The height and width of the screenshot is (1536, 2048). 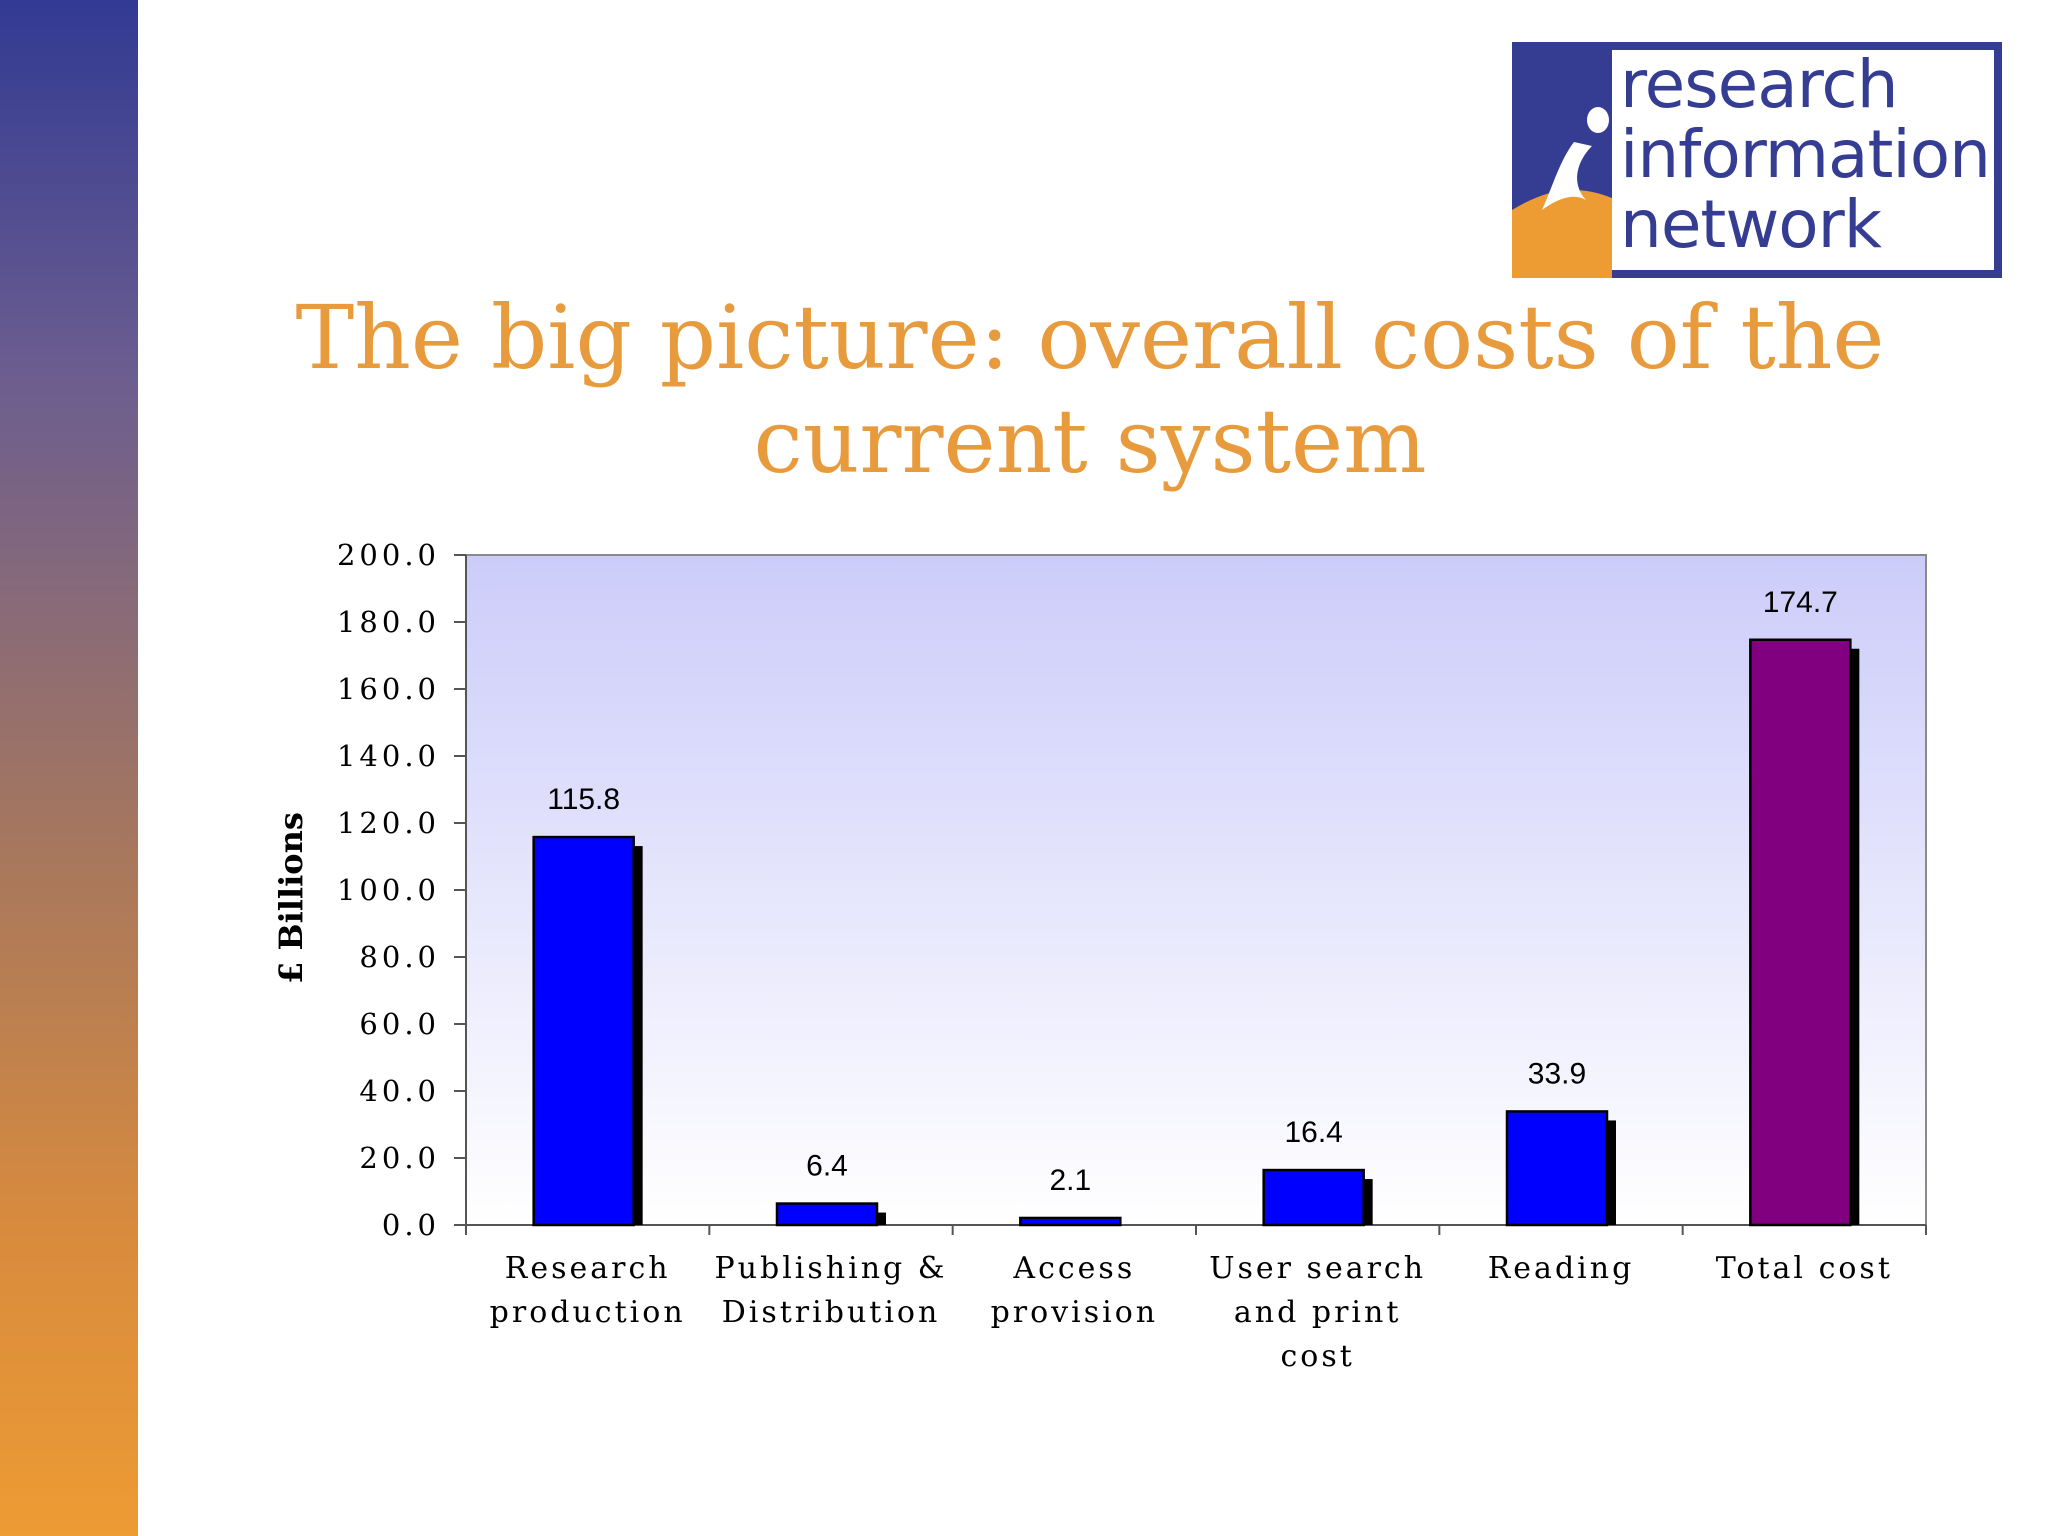 I want to click on x-category-label: User search, so click(x=1317, y=1268).